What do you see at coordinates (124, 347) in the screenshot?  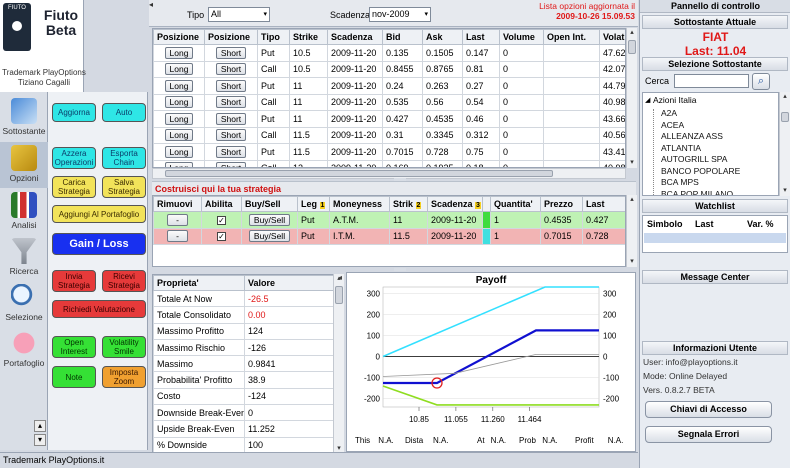 I see `volatility-smile-button: Volatility Smile` at bounding box center [124, 347].